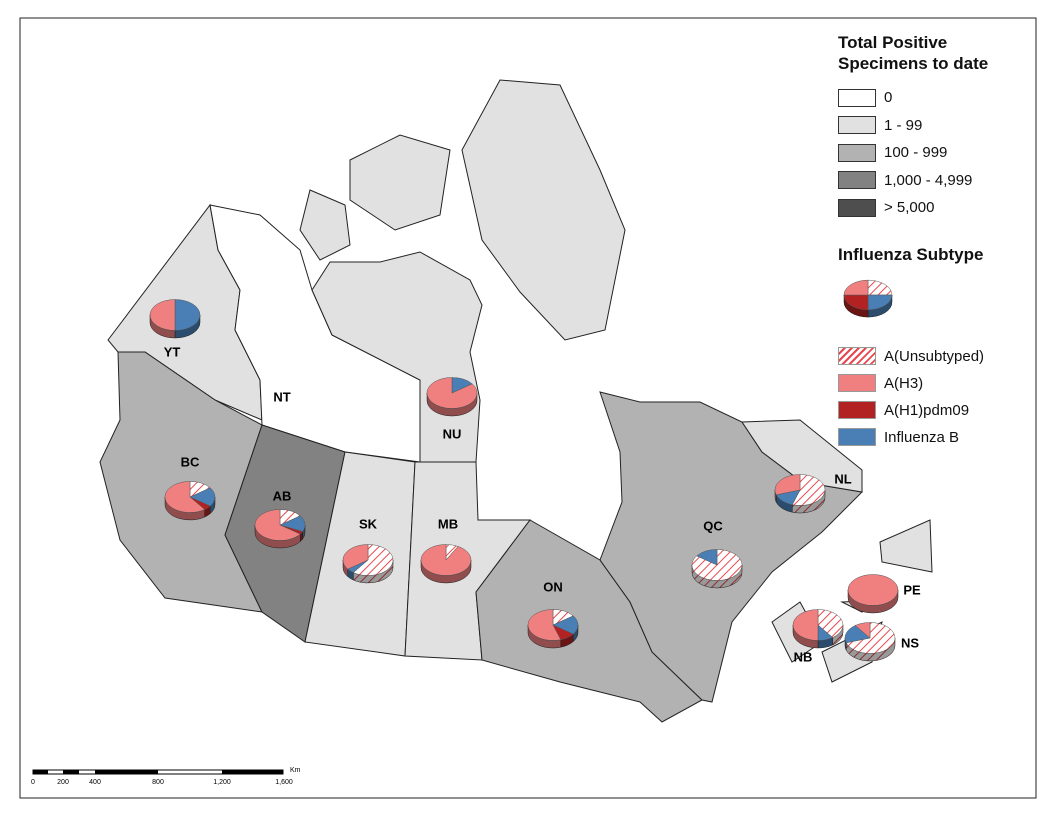 Image resolution: width=1056 pixels, height=816 pixels. What do you see at coordinates (922, 437) in the screenshot?
I see `legend-label: Influenza B` at bounding box center [922, 437].